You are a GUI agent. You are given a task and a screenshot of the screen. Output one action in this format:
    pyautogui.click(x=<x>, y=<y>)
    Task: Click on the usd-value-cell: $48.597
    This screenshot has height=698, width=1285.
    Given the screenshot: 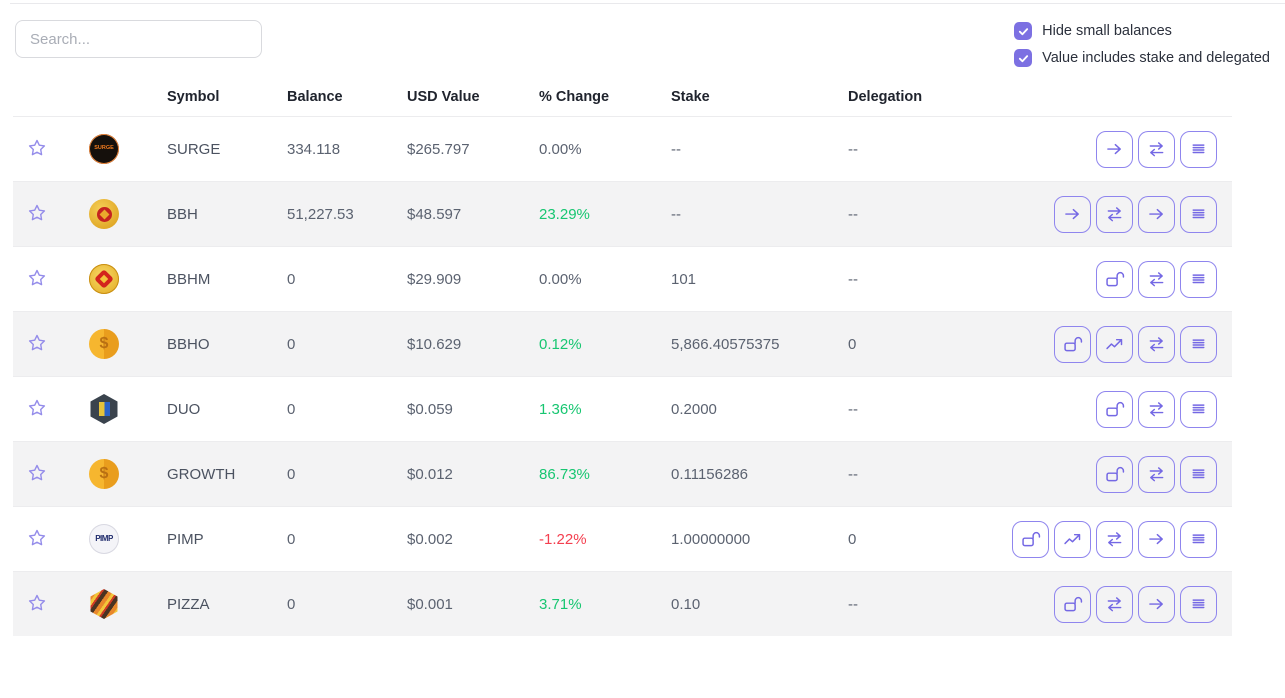 What is the action you would take?
    pyautogui.click(x=434, y=214)
    